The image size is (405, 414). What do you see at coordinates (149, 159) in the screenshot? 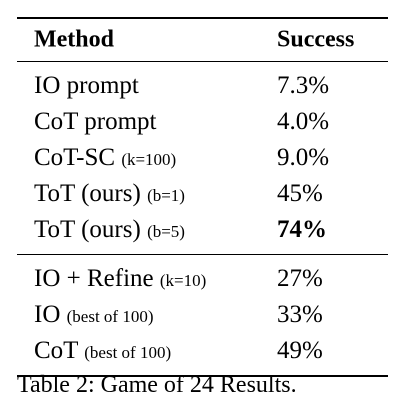
I see `method-note: (k=100)` at bounding box center [149, 159].